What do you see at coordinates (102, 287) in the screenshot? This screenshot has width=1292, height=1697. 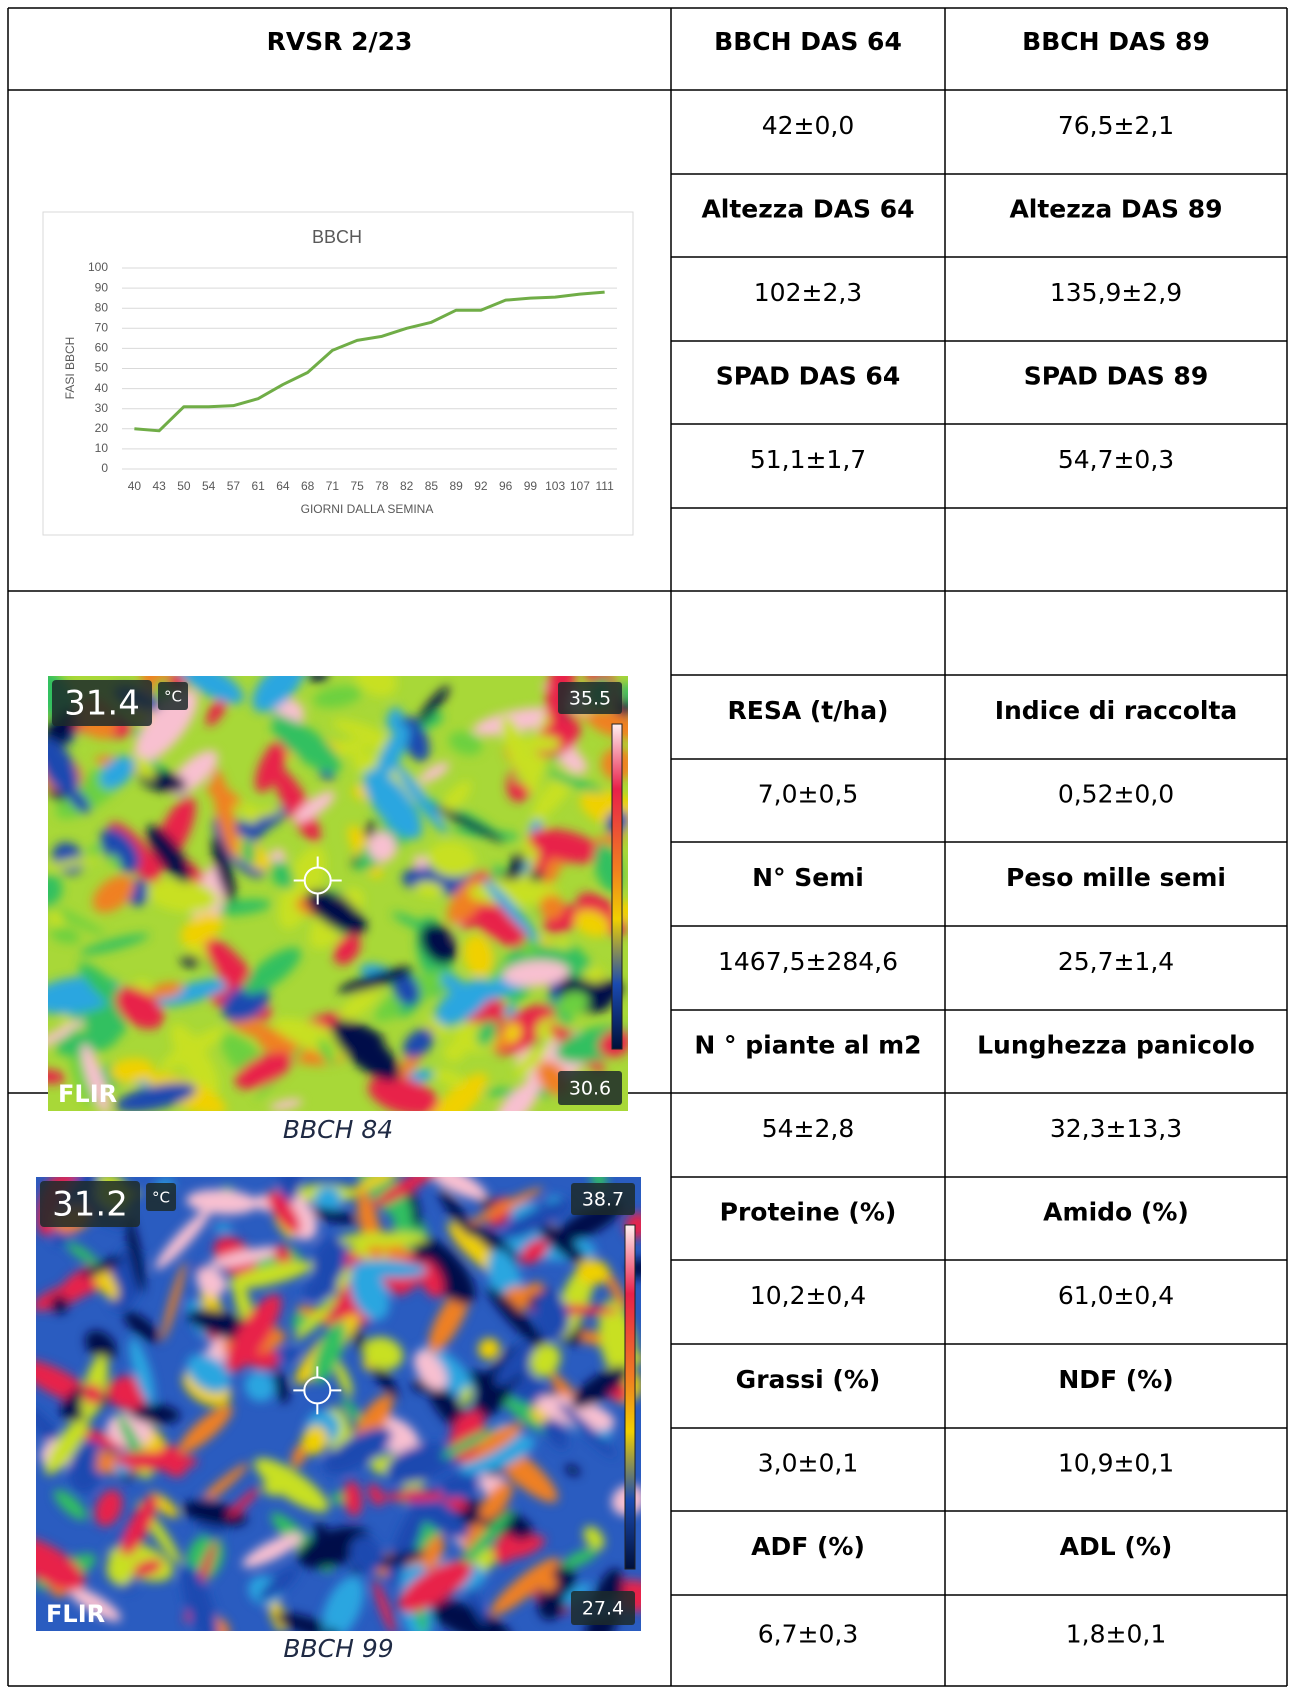 I see `y-tick-label: 90` at bounding box center [102, 287].